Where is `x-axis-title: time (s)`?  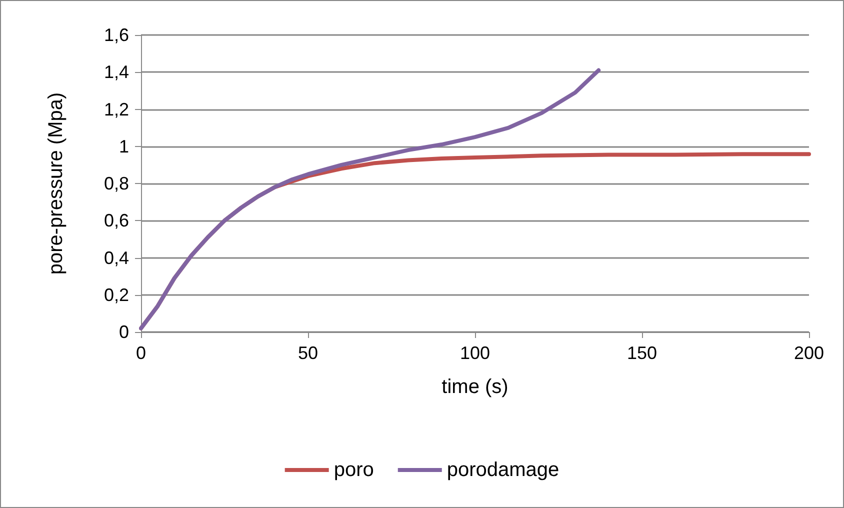 x-axis-title: time (s) is located at coordinates (475, 387).